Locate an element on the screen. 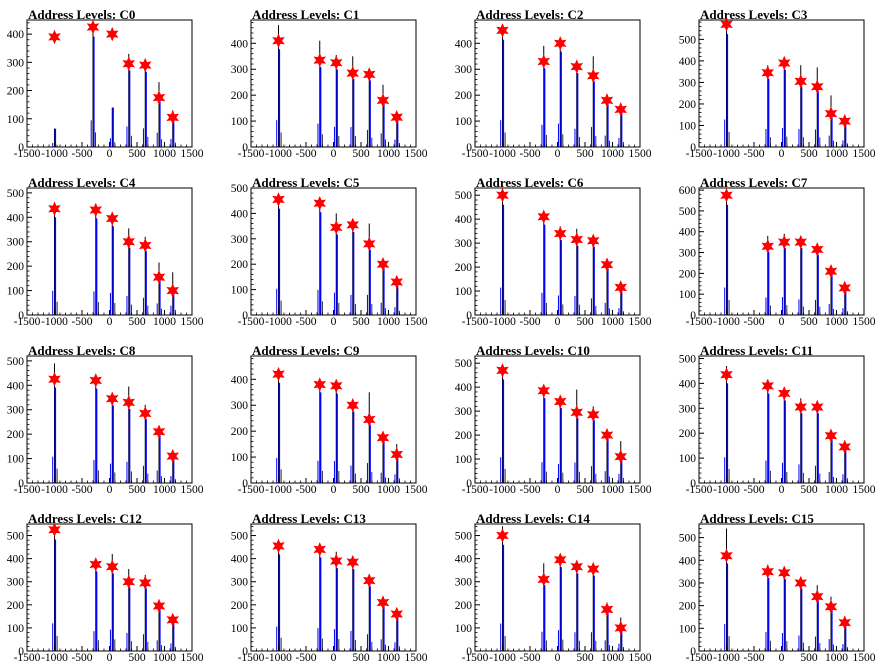 The image size is (896, 672). chart-title: Address Levels: C11 is located at coordinates (757, 350).